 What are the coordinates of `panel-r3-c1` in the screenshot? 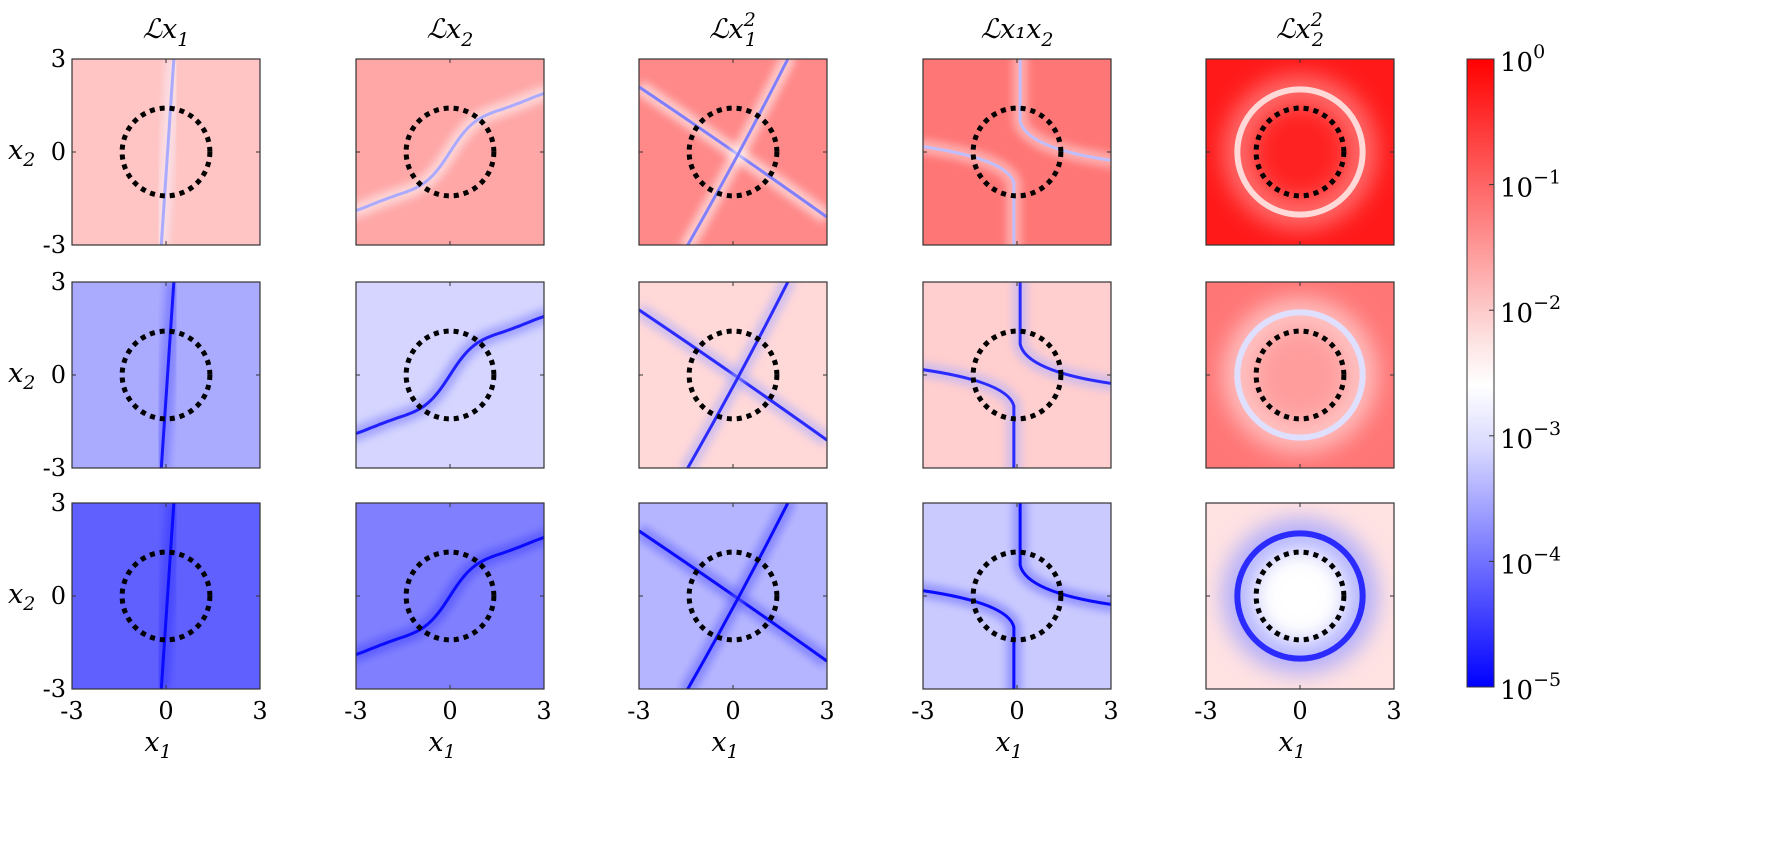 It's located at (166, 596).